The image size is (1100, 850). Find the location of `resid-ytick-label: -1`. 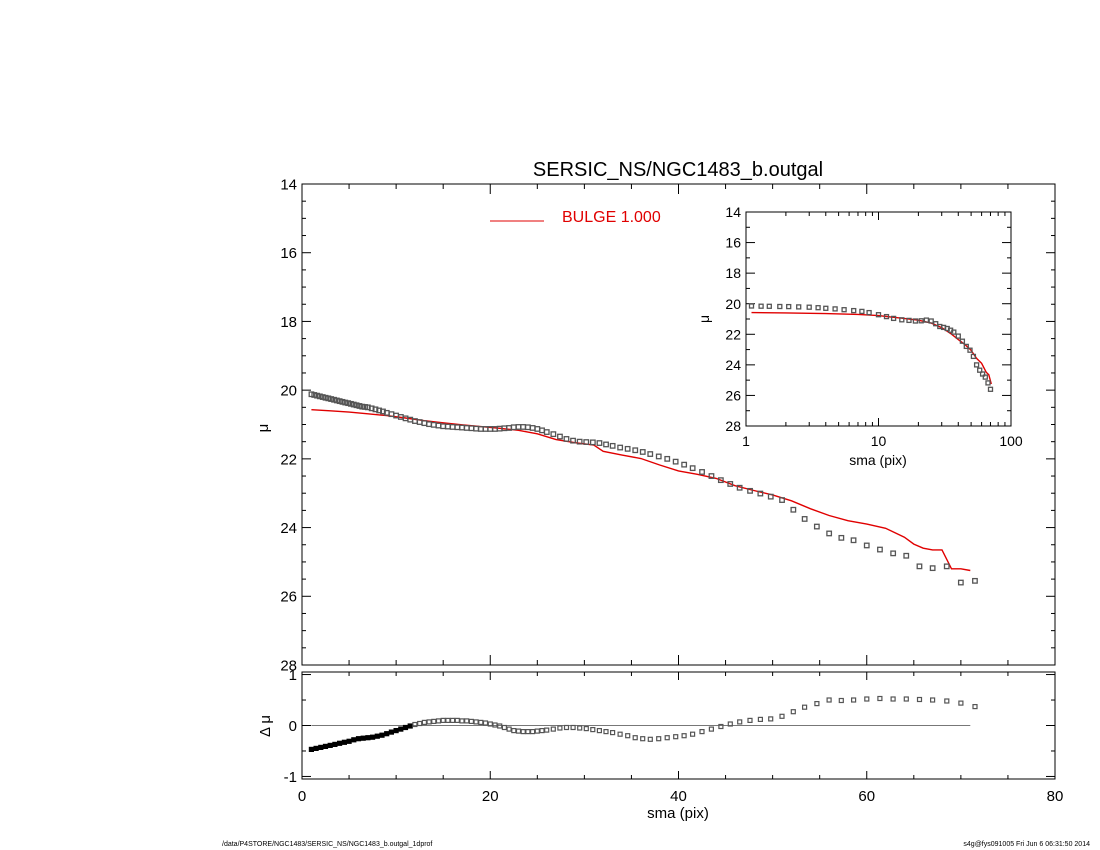

resid-ytick-label: -1 is located at coordinates (290, 777).